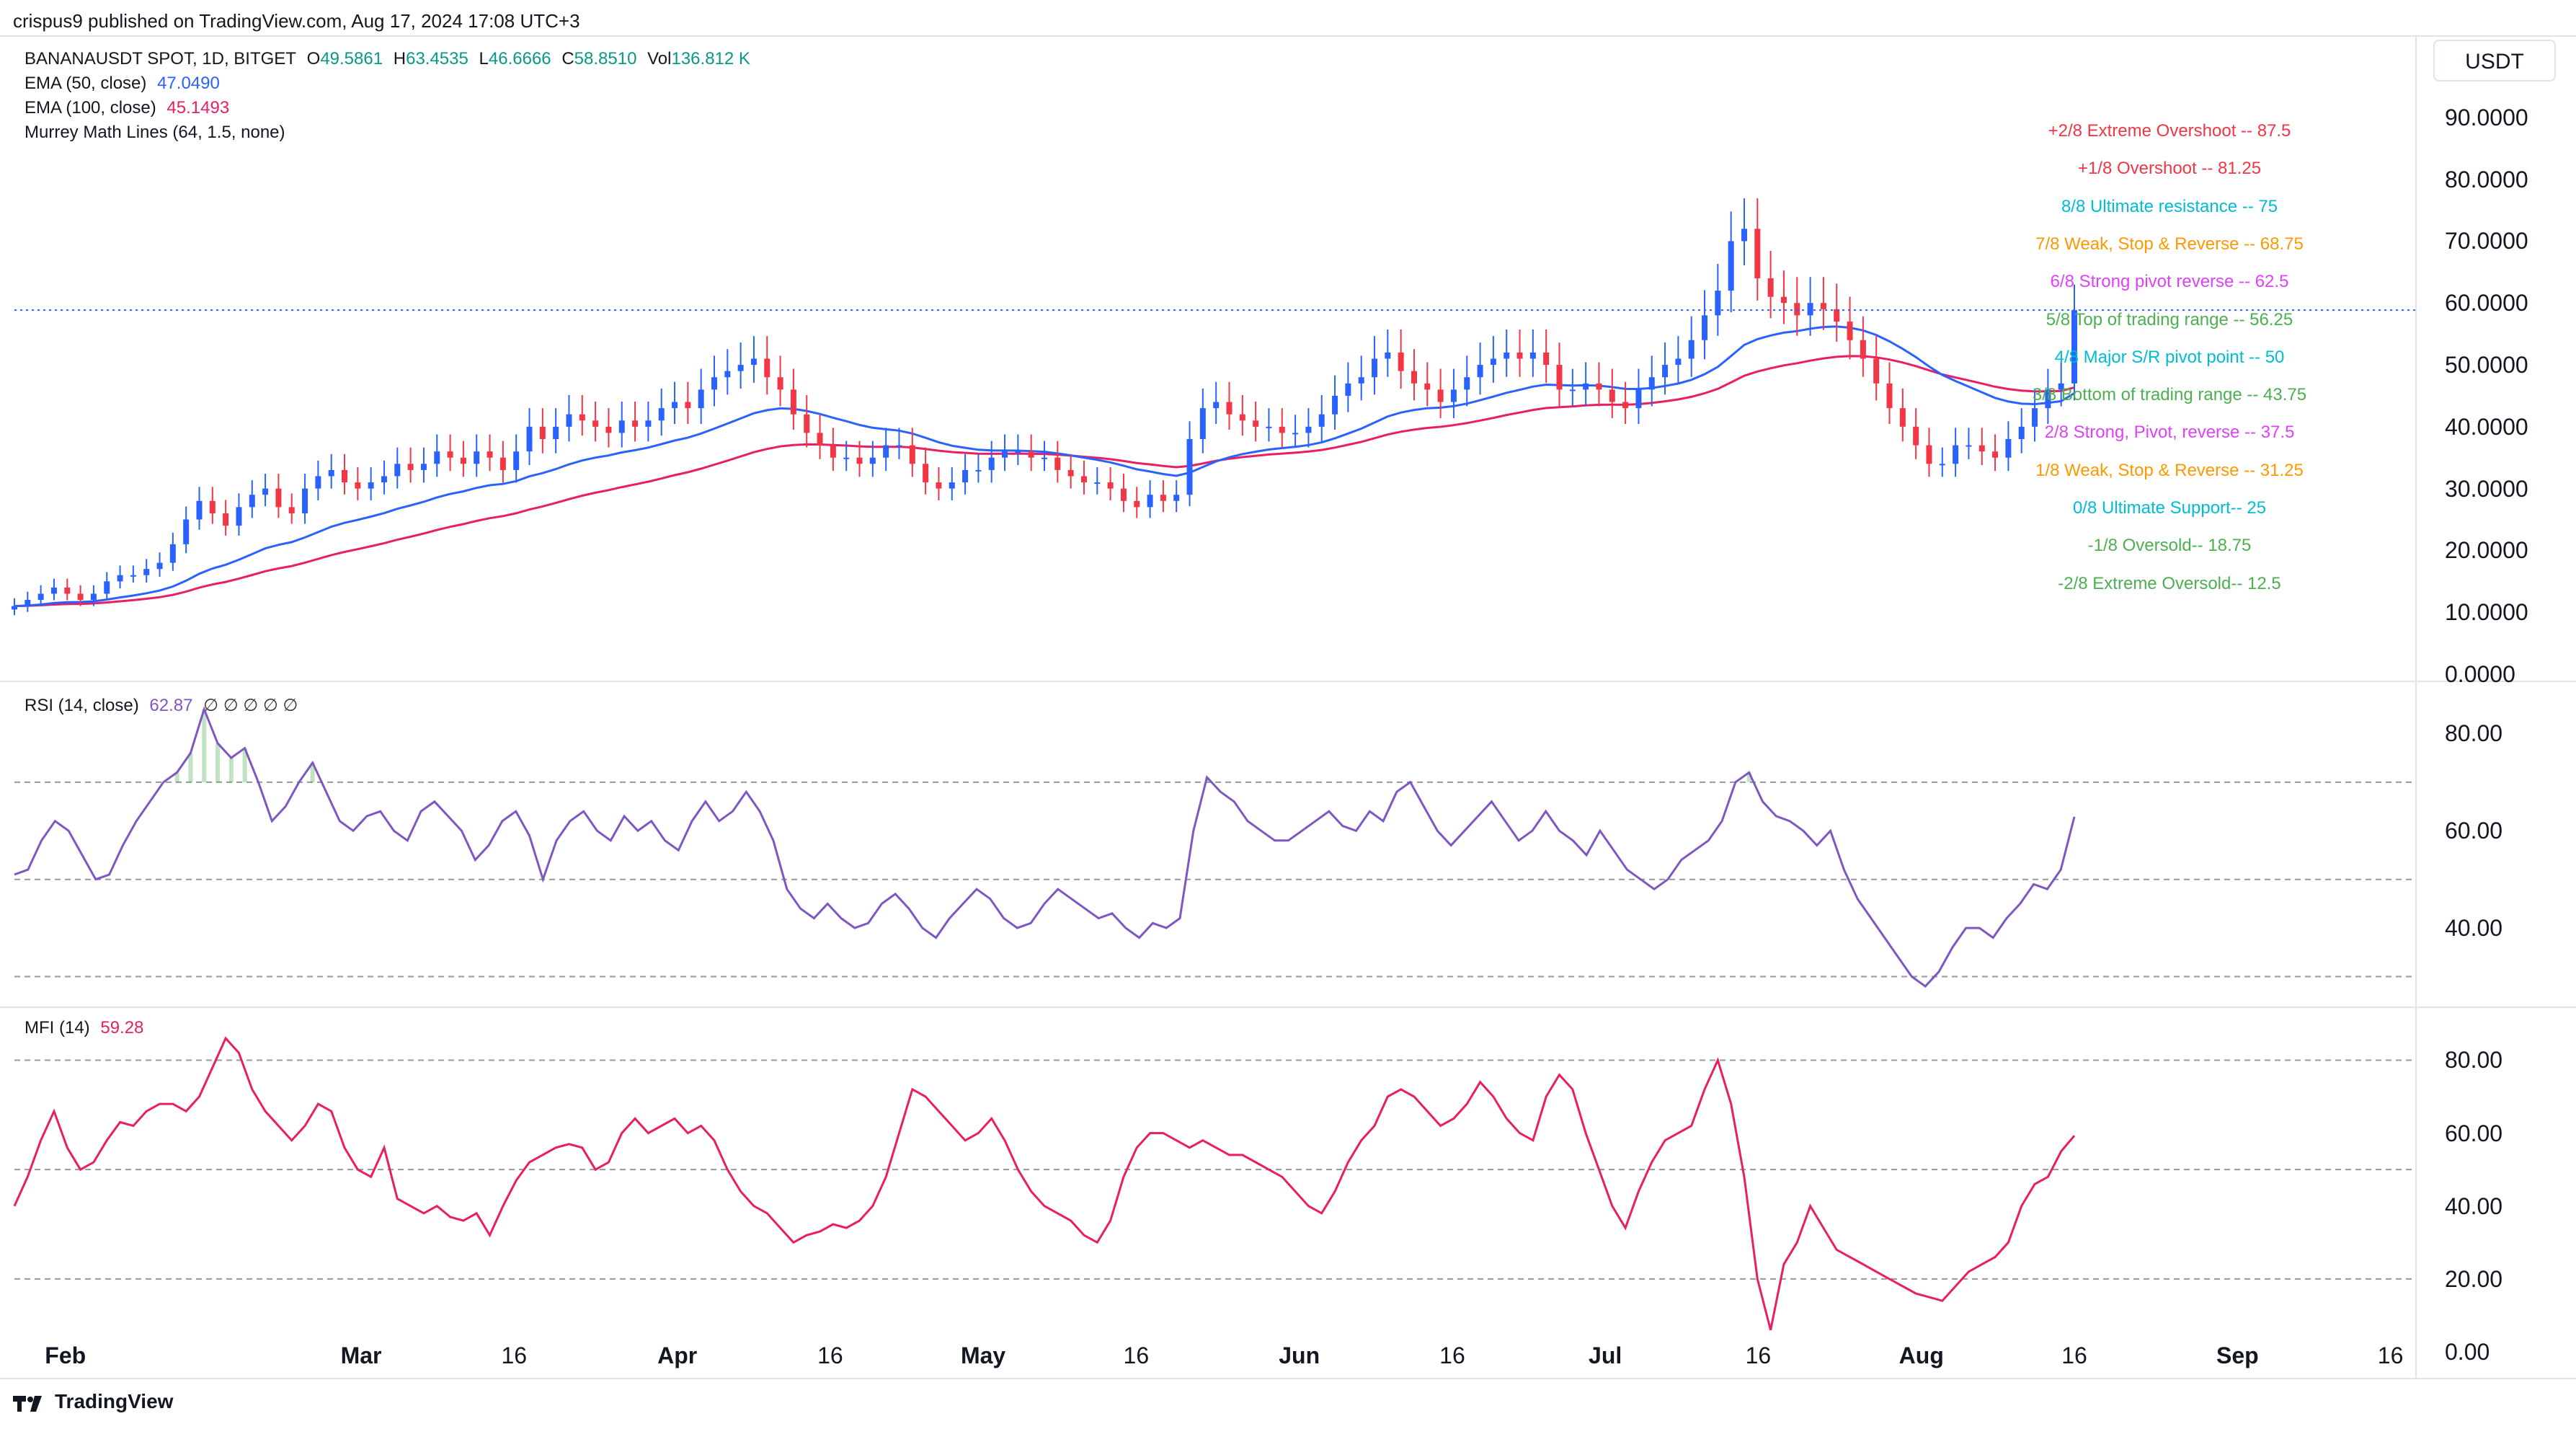 This screenshot has width=2576, height=1429. I want to click on murrey-legend: Murrey Math Lines (64, 1.5, none), so click(158, 133).